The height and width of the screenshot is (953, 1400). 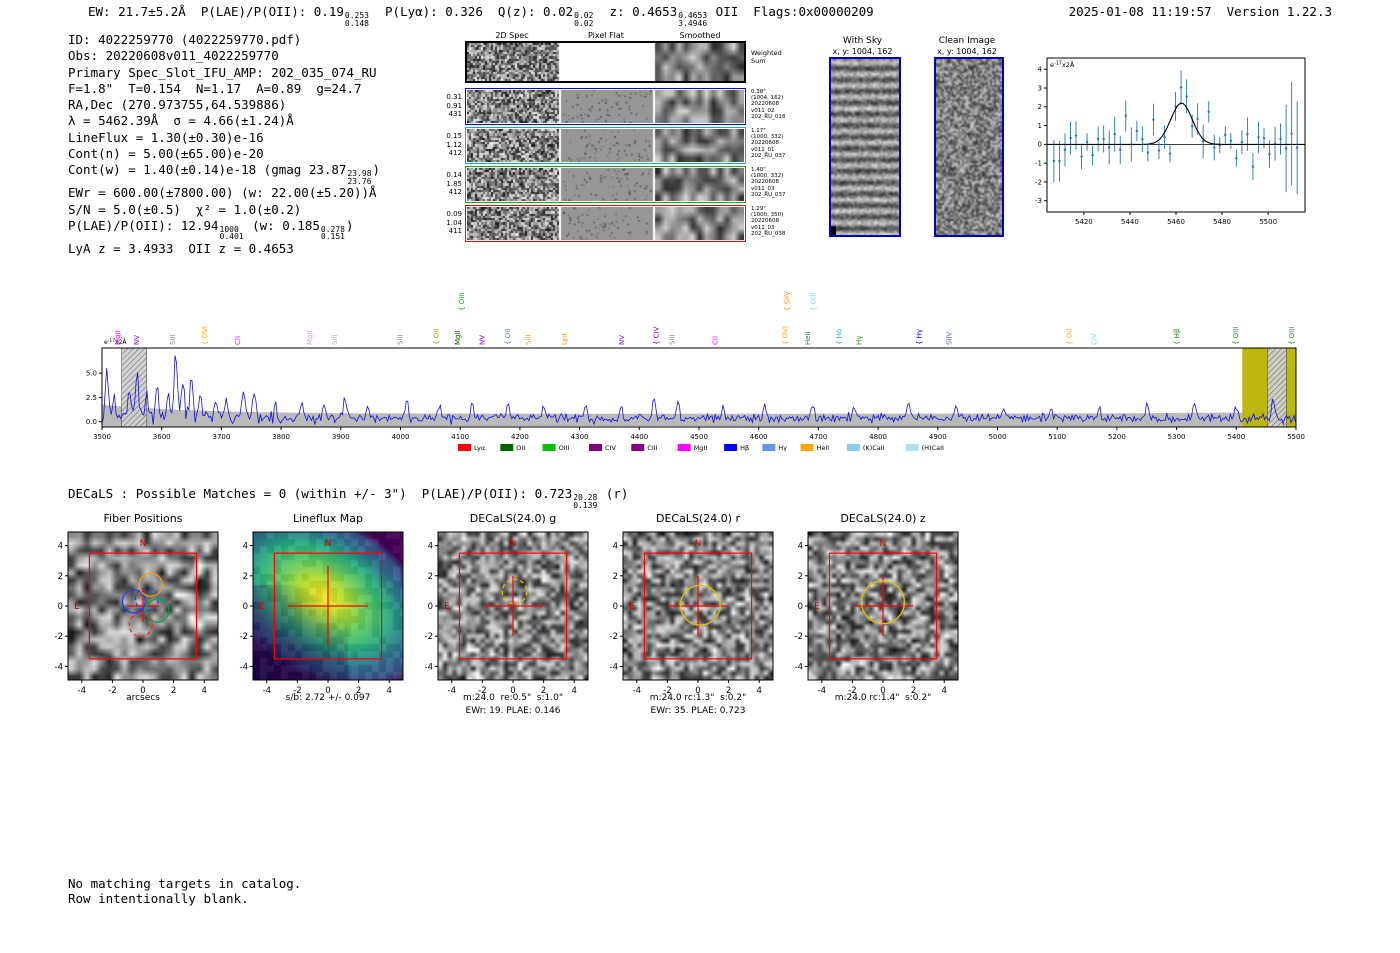 What do you see at coordinates (401, 437) in the screenshot?
I see `x-tick-label: 4000` at bounding box center [401, 437].